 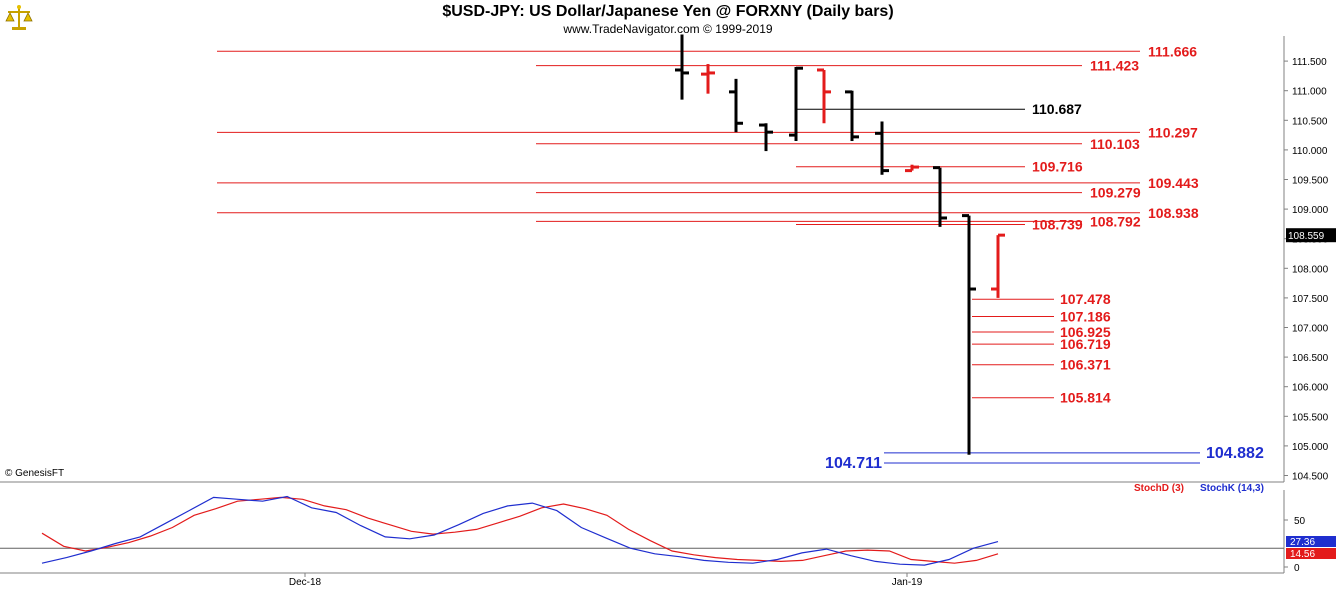 I want to click on price-y-tick-label: 107.500, so click(x=1310, y=299).